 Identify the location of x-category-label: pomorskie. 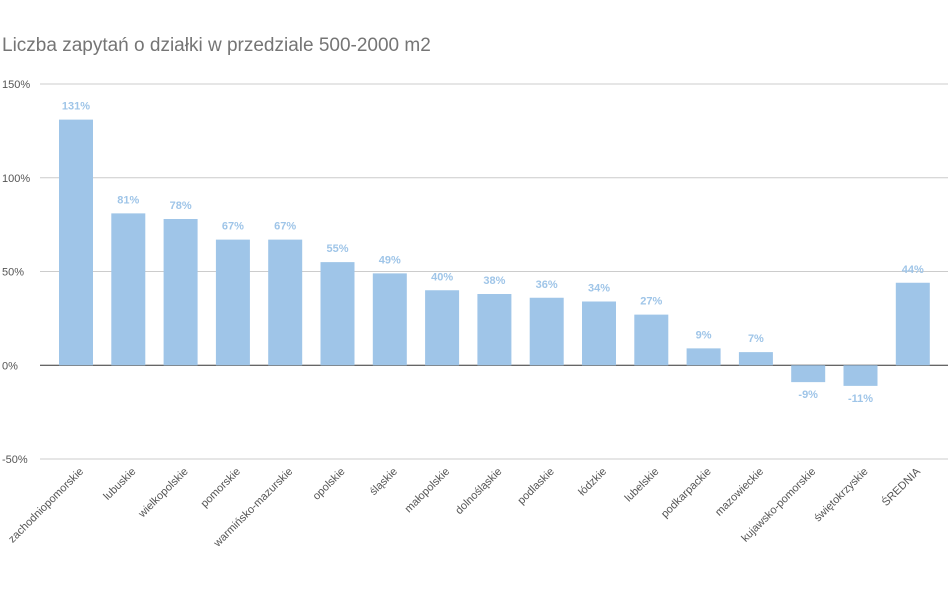
(221, 488).